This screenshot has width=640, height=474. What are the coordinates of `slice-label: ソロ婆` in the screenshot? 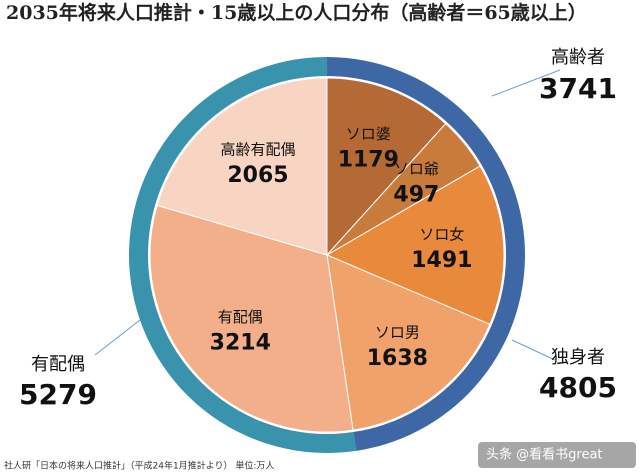 It's located at (368, 134).